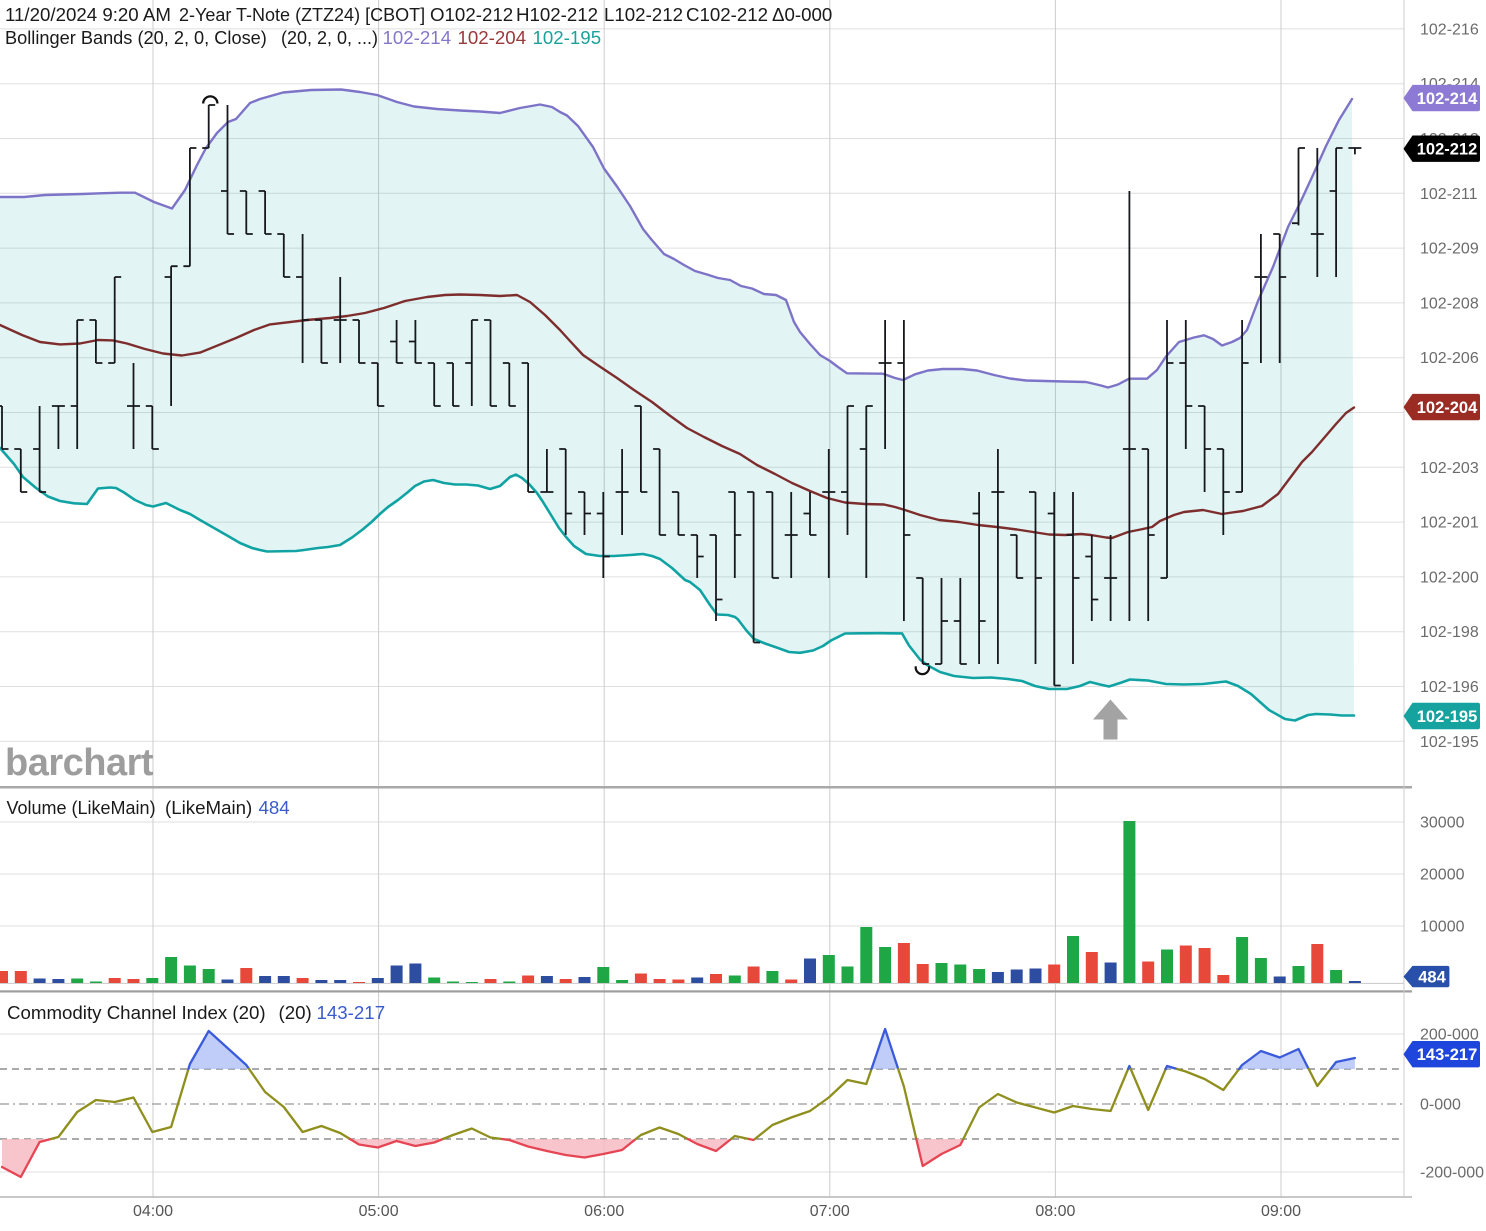 The width and height of the screenshot is (1486, 1231). I want to click on svg-text: C102-212, so click(727, 14).